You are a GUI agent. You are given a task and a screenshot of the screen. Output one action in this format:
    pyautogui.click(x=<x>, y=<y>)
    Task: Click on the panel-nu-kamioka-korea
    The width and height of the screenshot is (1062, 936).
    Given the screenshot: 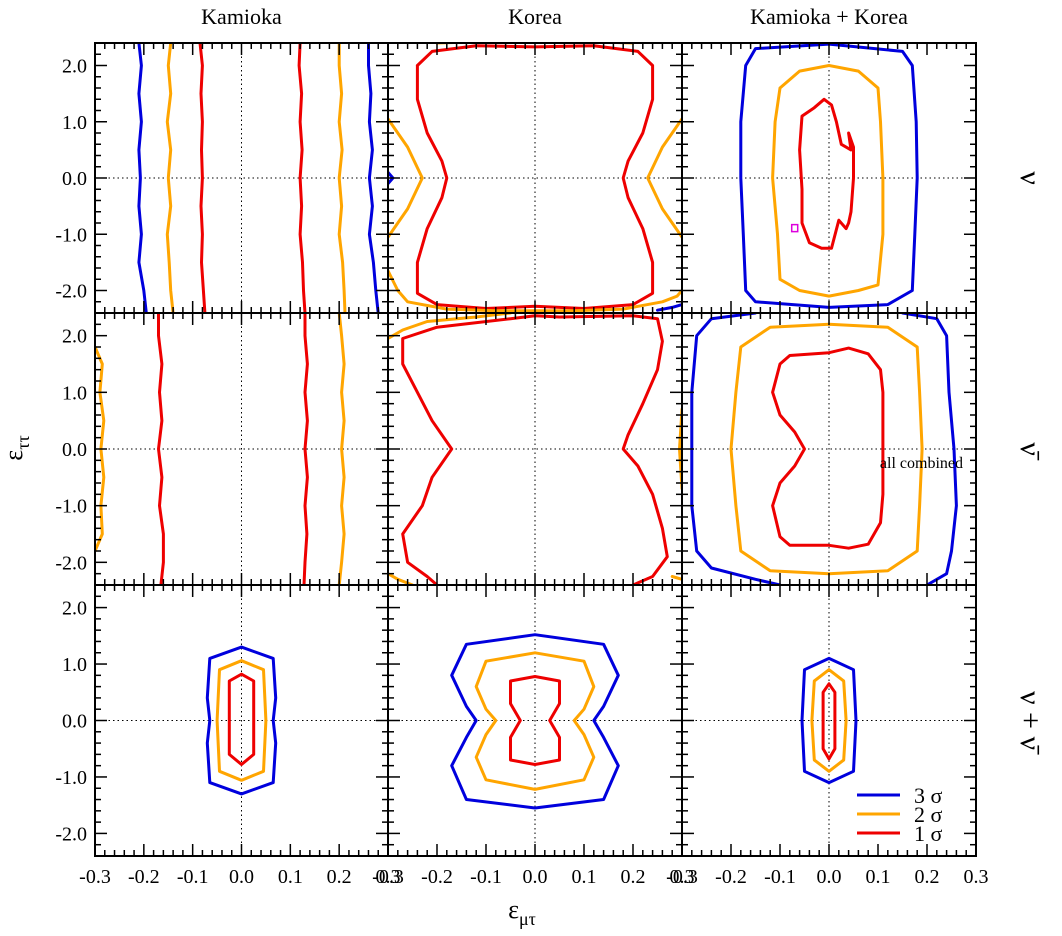 What is the action you would take?
    pyautogui.click(x=829, y=178)
    